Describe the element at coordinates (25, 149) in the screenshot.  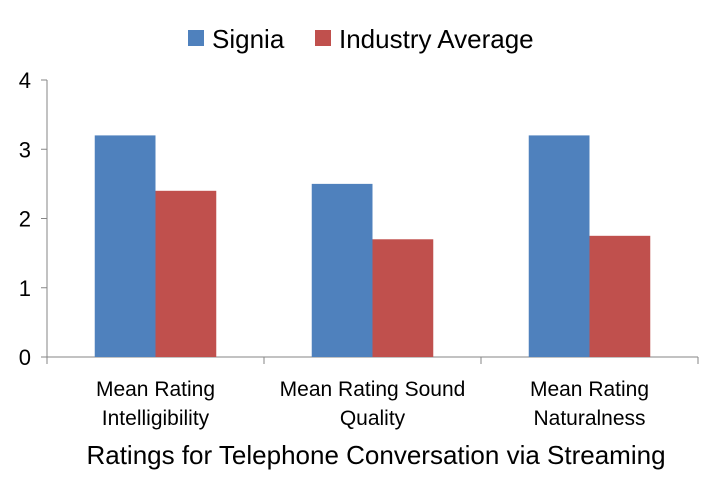
I see `y-tick-label: 3` at that location.